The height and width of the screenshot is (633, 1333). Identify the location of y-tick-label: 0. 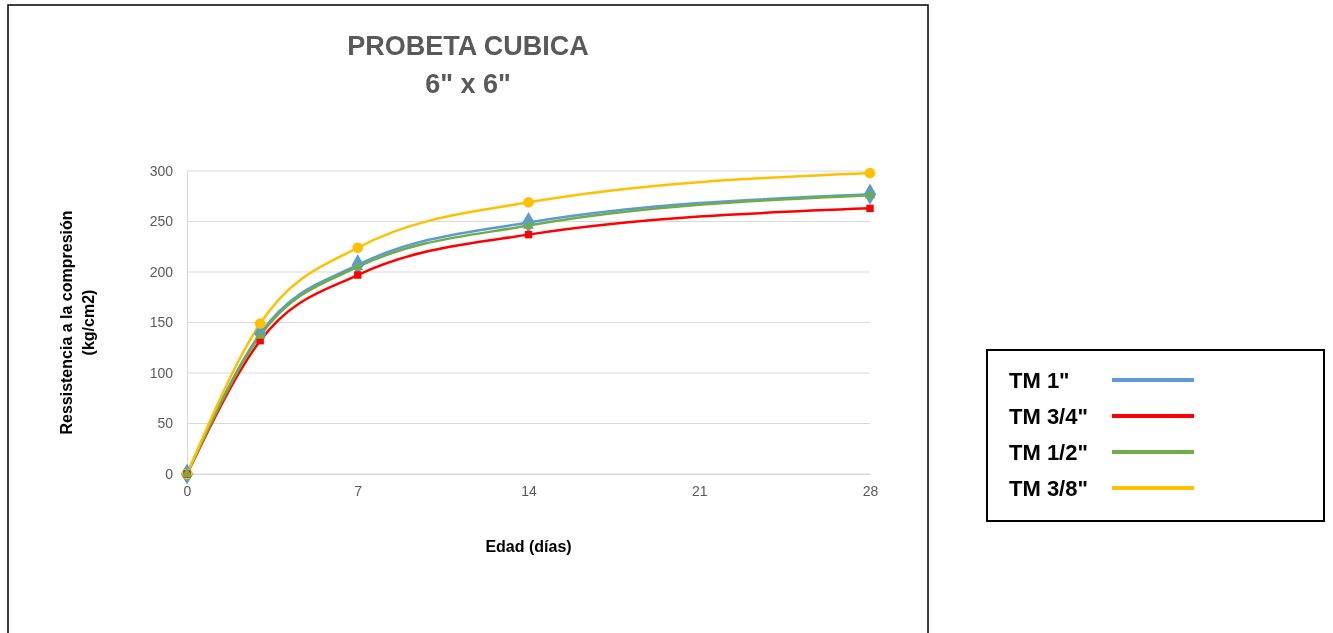
(169, 473).